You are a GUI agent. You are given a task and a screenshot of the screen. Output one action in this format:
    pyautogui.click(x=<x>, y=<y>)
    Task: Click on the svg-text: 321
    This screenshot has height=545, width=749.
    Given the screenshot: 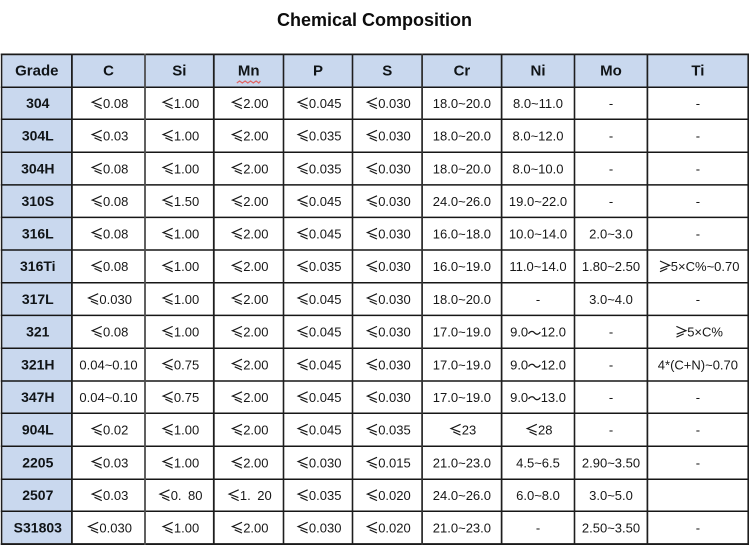 What is the action you would take?
    pyautogui.click(x=38, y=332)
    